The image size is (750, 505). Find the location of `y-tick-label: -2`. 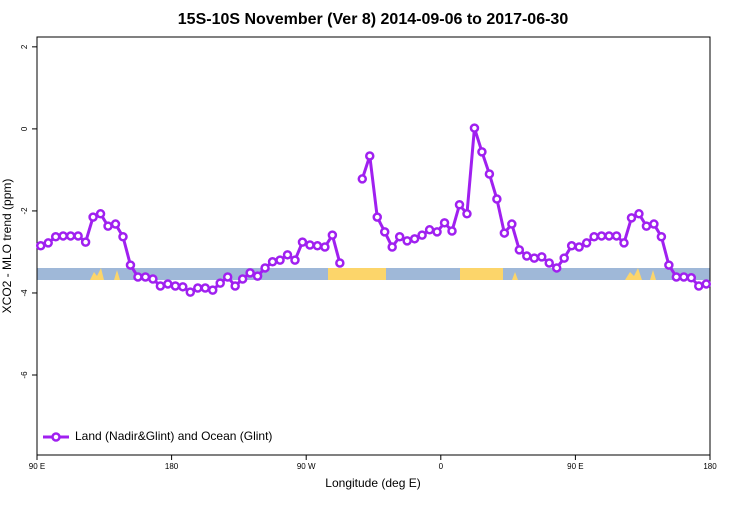

y-tick-label: -2 is located at coordinates (24, 211).